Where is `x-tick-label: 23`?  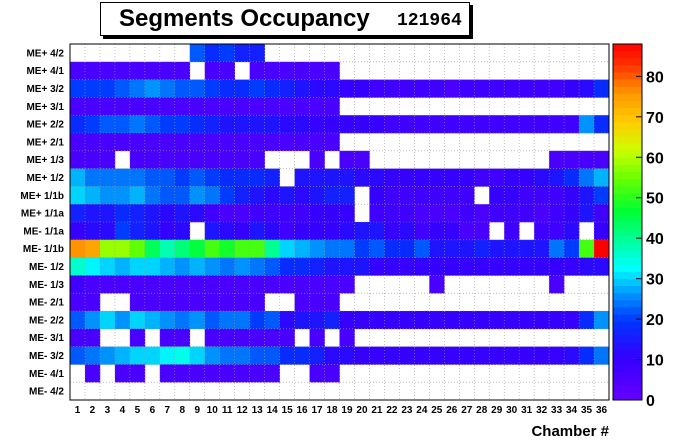 x-tick-label: 23 is located at coordinates (407, 410).